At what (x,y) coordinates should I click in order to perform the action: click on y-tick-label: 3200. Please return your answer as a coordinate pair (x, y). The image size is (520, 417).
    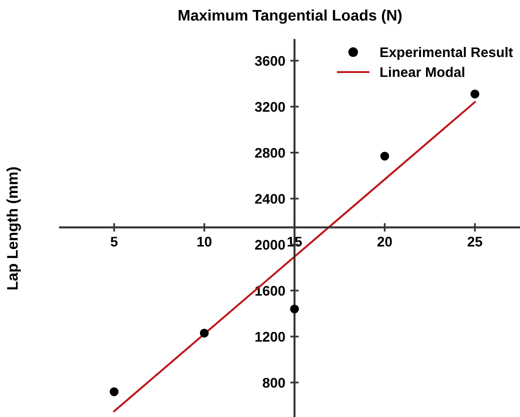
    Looking at the image, I should click on (269, 107).